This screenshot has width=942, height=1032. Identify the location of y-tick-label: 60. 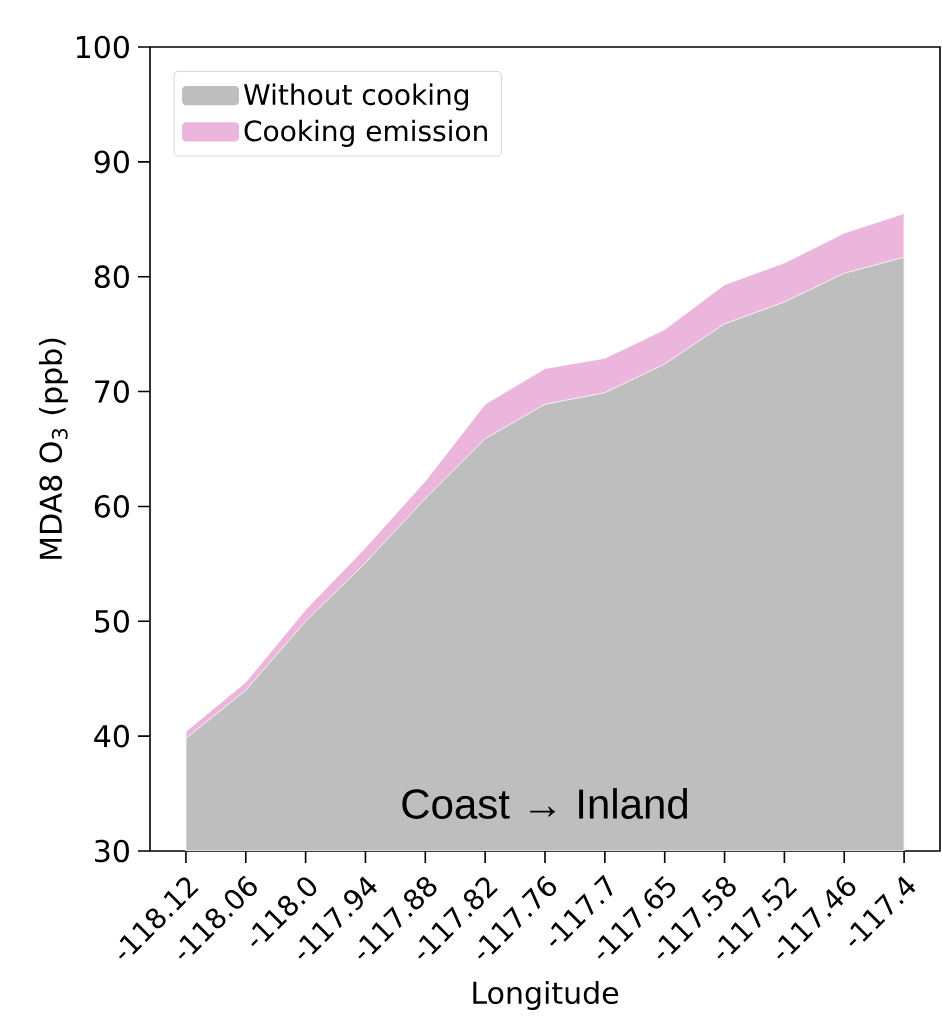
(111, 506).